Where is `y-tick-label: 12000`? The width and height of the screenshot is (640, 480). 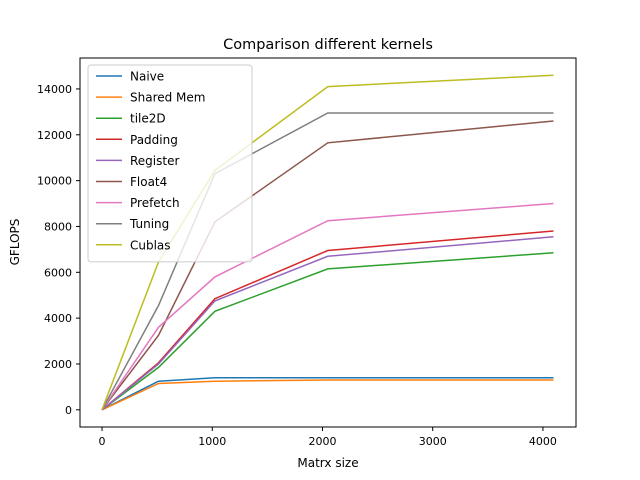 y-tick-label: 12000 is located at coordinates (54, 135).